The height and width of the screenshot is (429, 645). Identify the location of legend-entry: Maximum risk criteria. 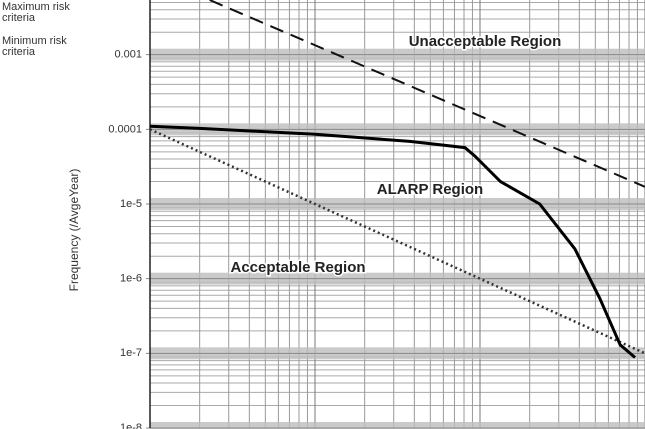
(36, 12).